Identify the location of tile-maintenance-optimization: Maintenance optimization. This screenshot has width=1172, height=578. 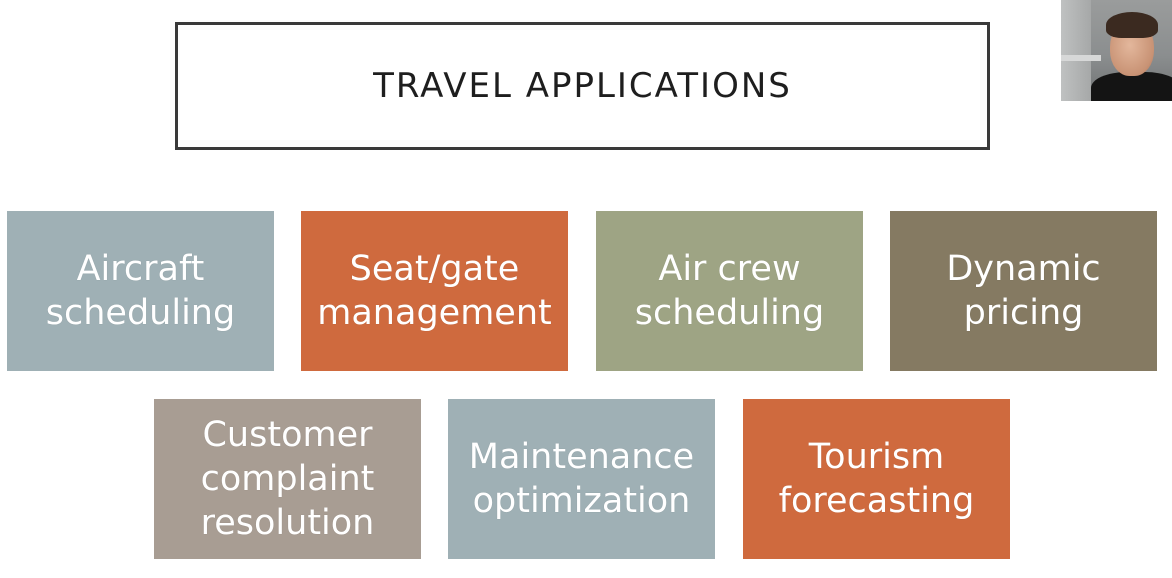
(581, 479).